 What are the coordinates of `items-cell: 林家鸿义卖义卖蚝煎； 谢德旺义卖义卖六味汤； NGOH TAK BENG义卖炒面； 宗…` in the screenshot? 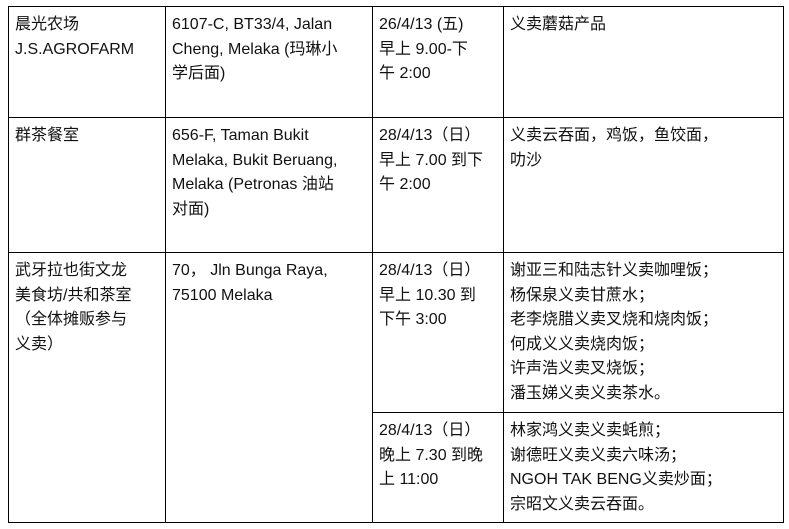 It's located at (643, 467).